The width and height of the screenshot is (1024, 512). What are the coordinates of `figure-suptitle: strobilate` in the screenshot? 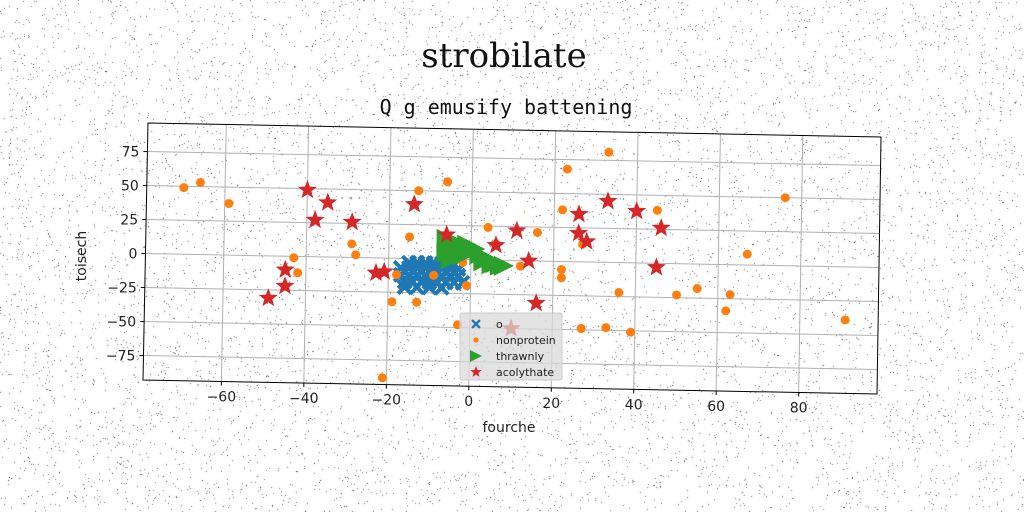 It's located at (503, 56).